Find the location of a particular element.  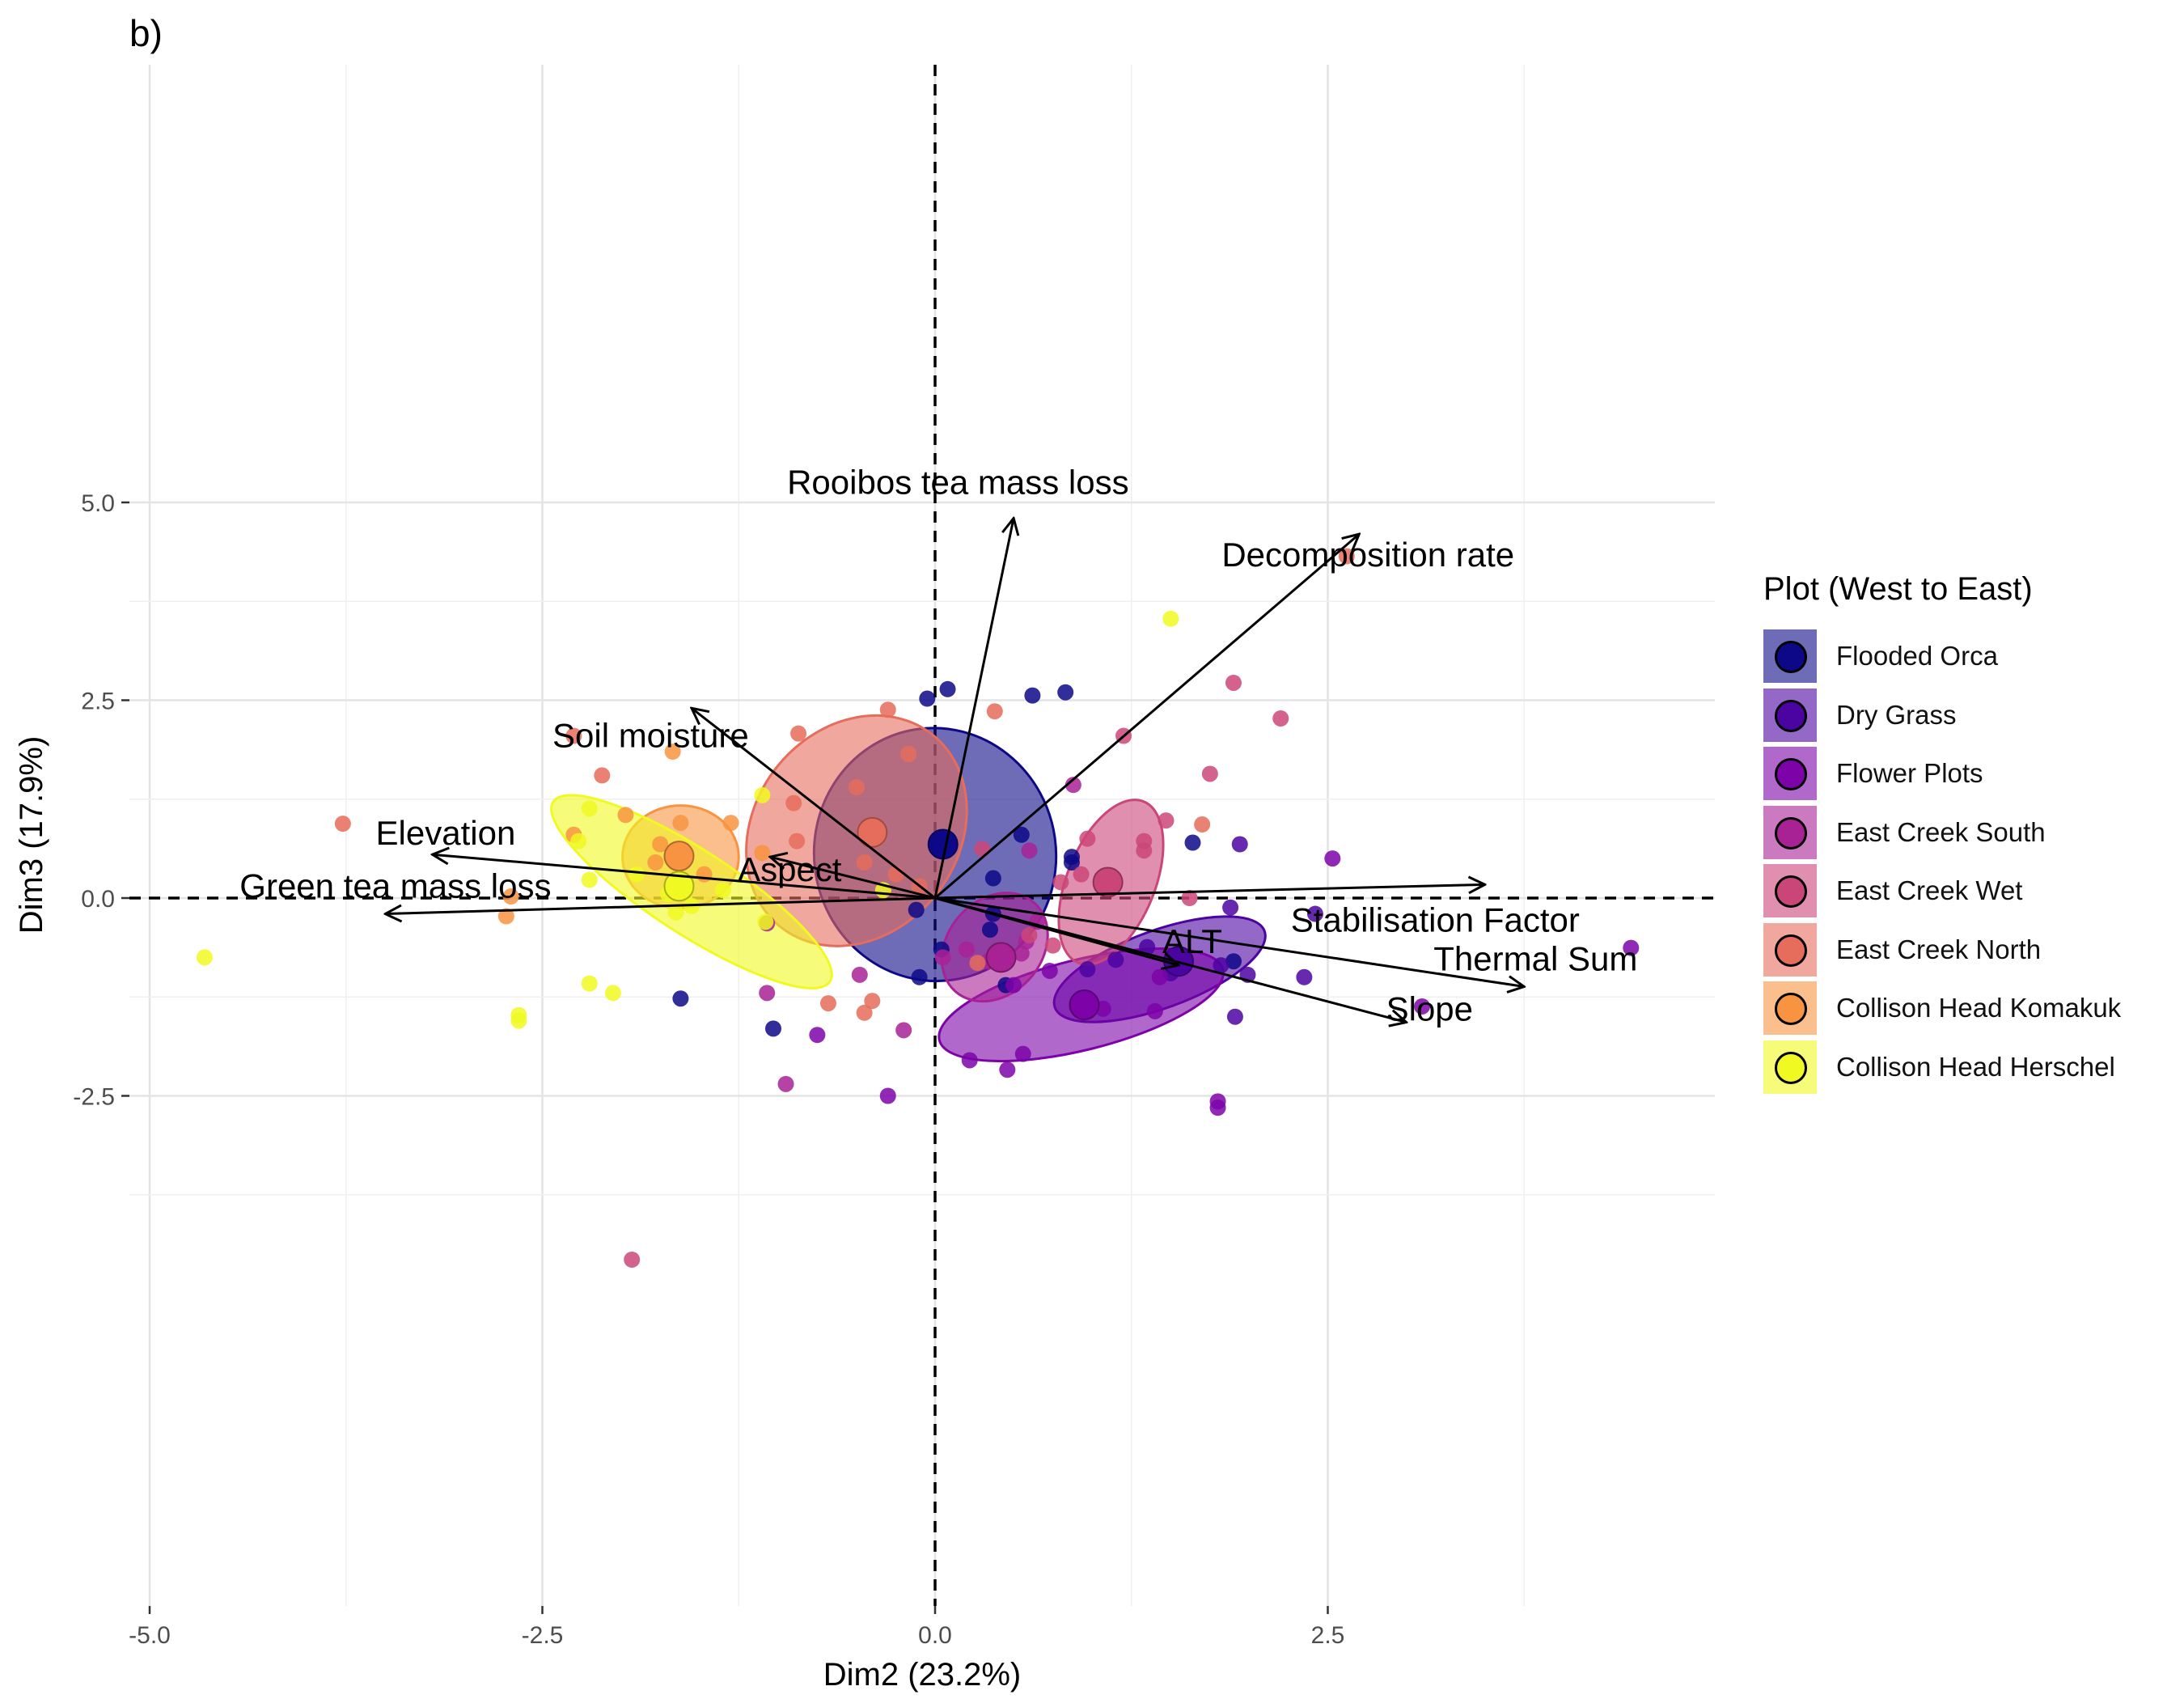

y-tick-label: 0.0 is located at coordinates (98, 899).